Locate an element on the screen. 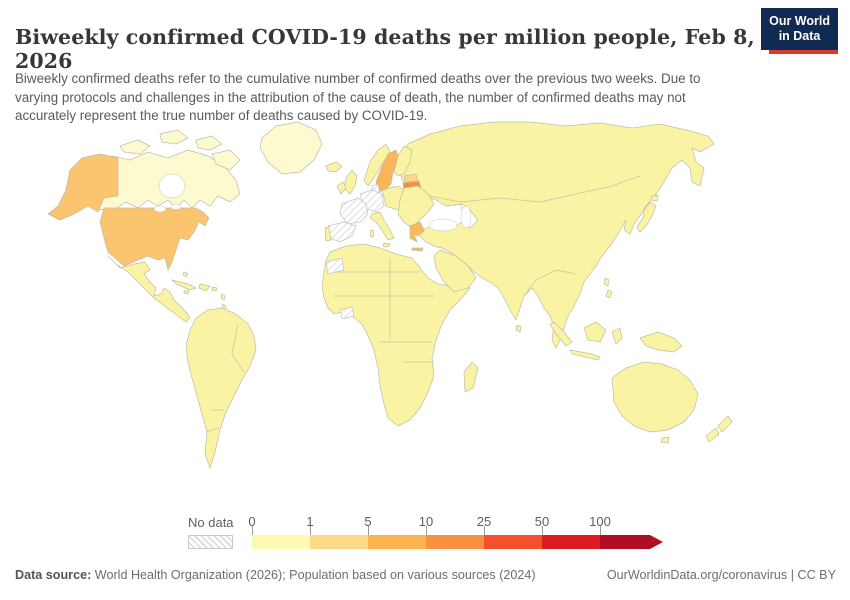  legend-colorbar is located at coordinates (457, 542).